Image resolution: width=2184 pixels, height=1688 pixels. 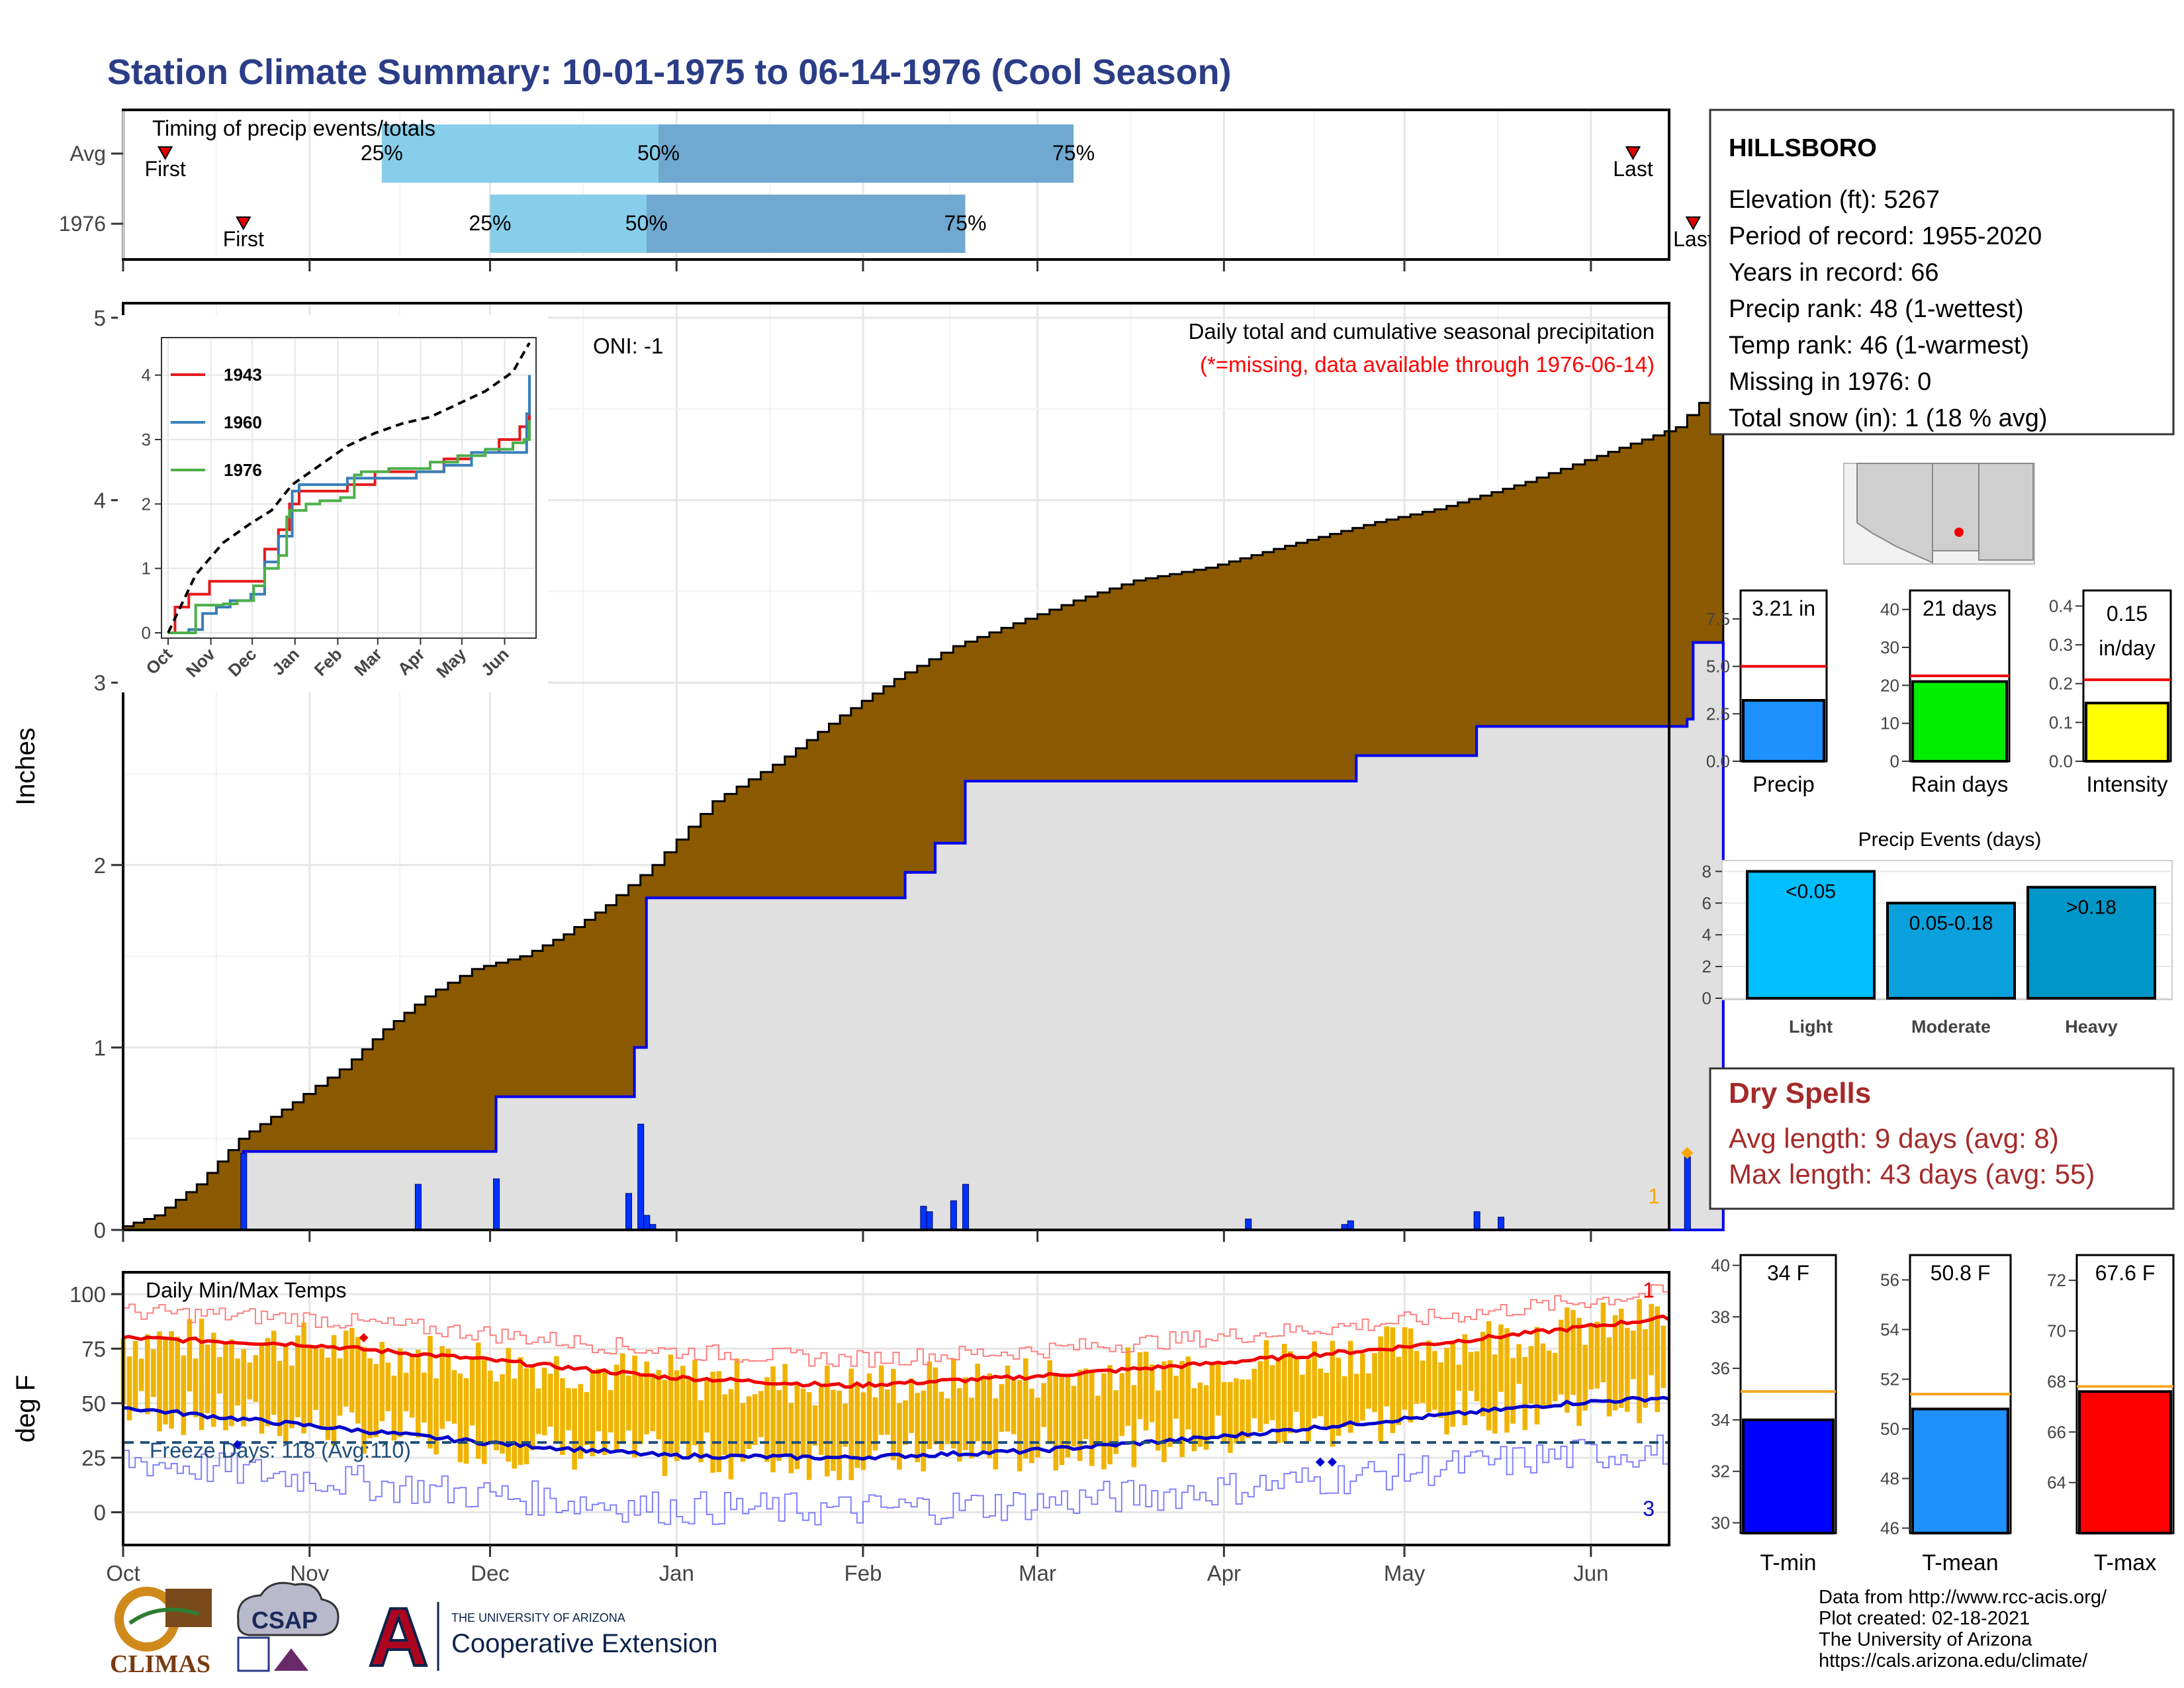 What do you see at coordinates (1960, 784) in the screenshot?
I see `mini-rain-xlabel: Rain days` at bounding box center [1960, 784].